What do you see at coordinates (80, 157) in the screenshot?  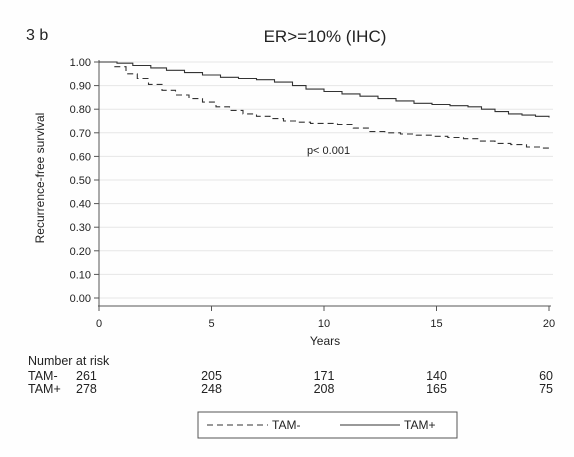 I see `y-tick-label: 0.60` at bounding box center [80, 157].